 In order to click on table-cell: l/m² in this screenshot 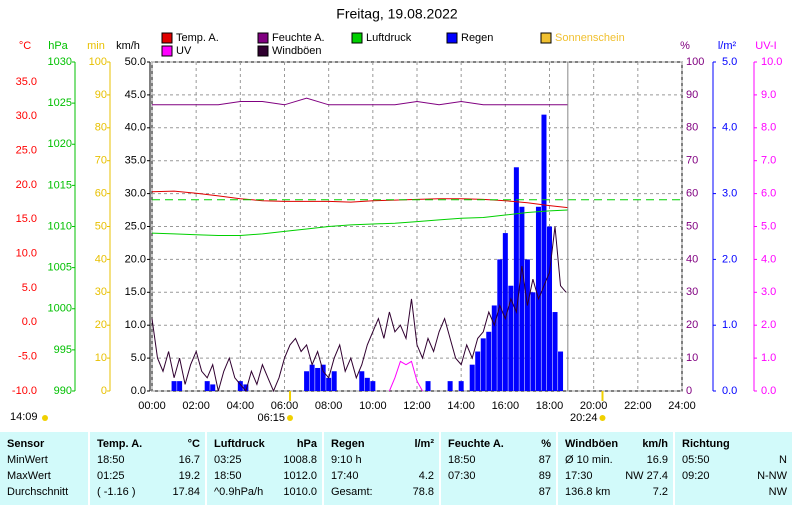, I will do `click(424, 444)`.